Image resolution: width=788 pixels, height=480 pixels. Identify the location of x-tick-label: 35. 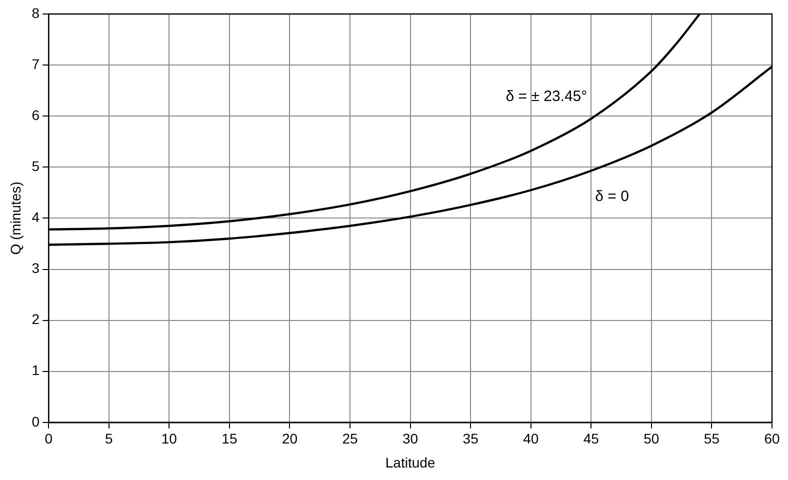
(470, 438).